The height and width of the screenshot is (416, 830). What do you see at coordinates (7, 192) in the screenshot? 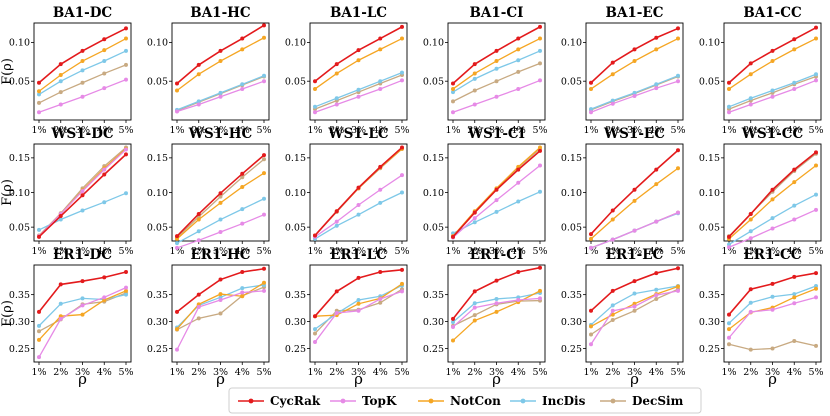
I see `y-axis-label: F(ρ)` at bounding box center [7, 192].